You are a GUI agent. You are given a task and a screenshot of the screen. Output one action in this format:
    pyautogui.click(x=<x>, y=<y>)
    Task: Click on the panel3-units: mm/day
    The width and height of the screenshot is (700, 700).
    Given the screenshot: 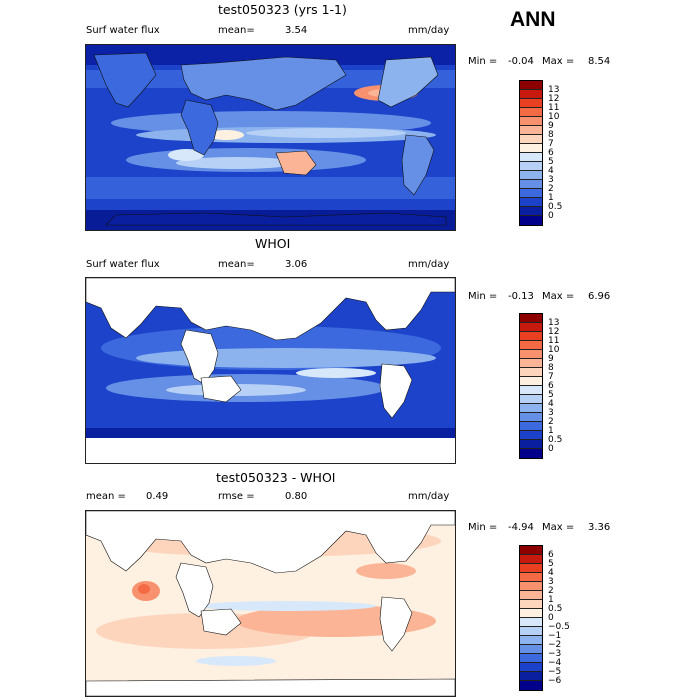 What is the action you would take?
    pyautogui.click(x=429, y=496)
    